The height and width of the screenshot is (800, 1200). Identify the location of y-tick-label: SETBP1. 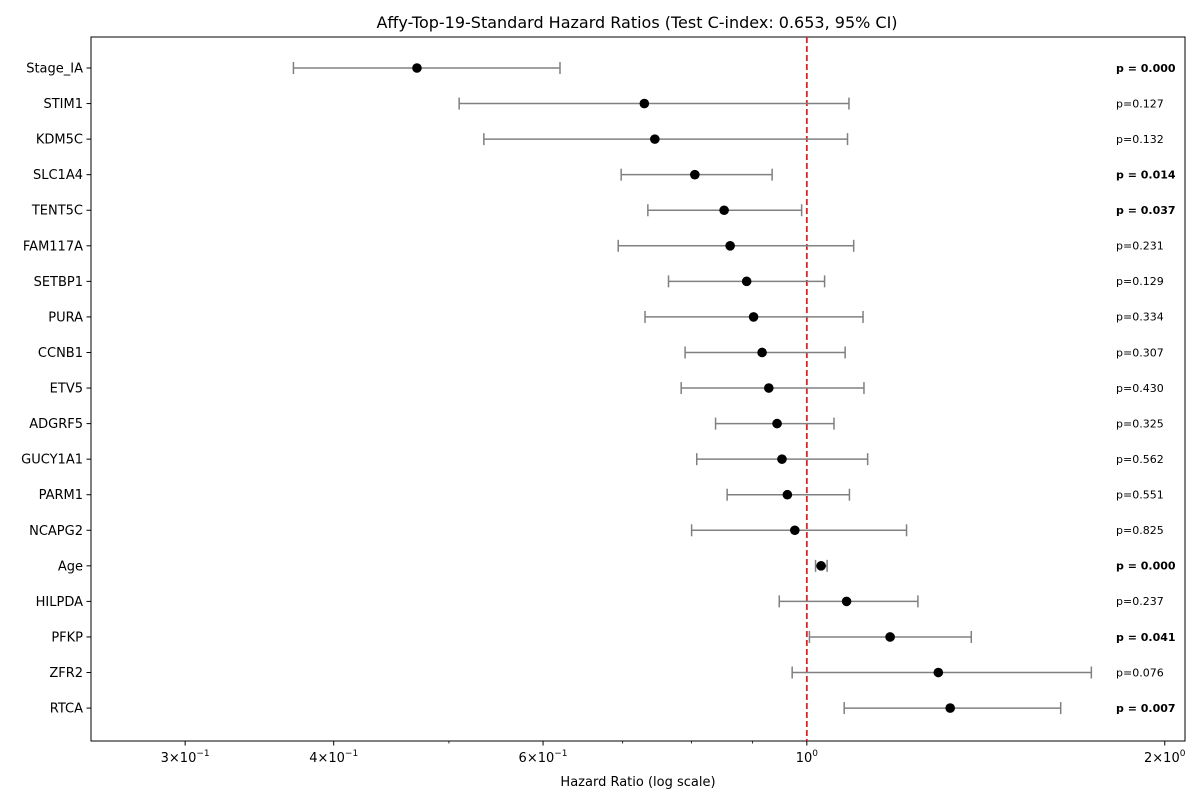
(58, 282).